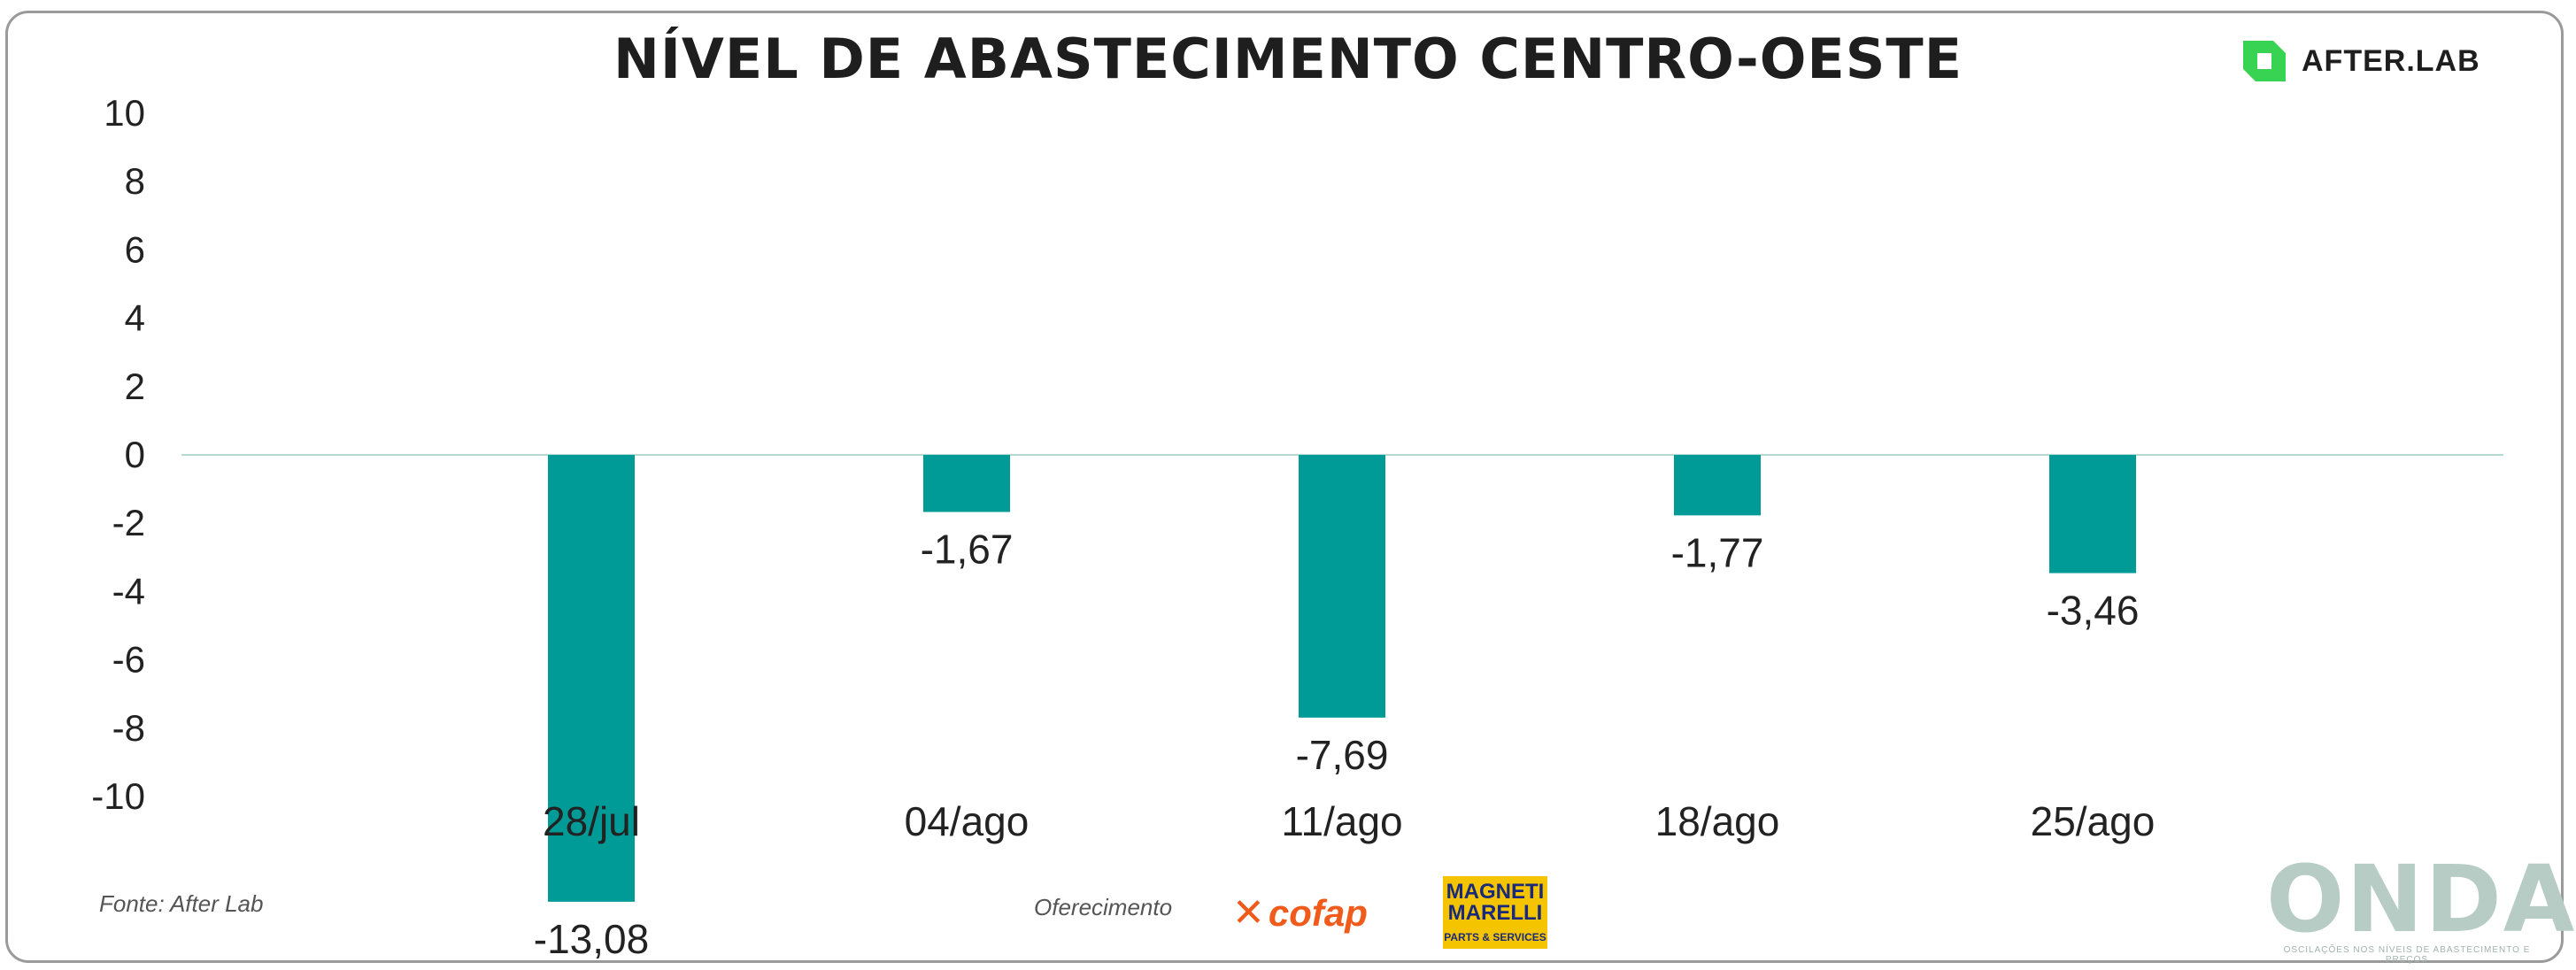 The height and width of the screenshot is (970, 2576). I want to click on x-tick-label: 25/ago, so click(2093, 821).